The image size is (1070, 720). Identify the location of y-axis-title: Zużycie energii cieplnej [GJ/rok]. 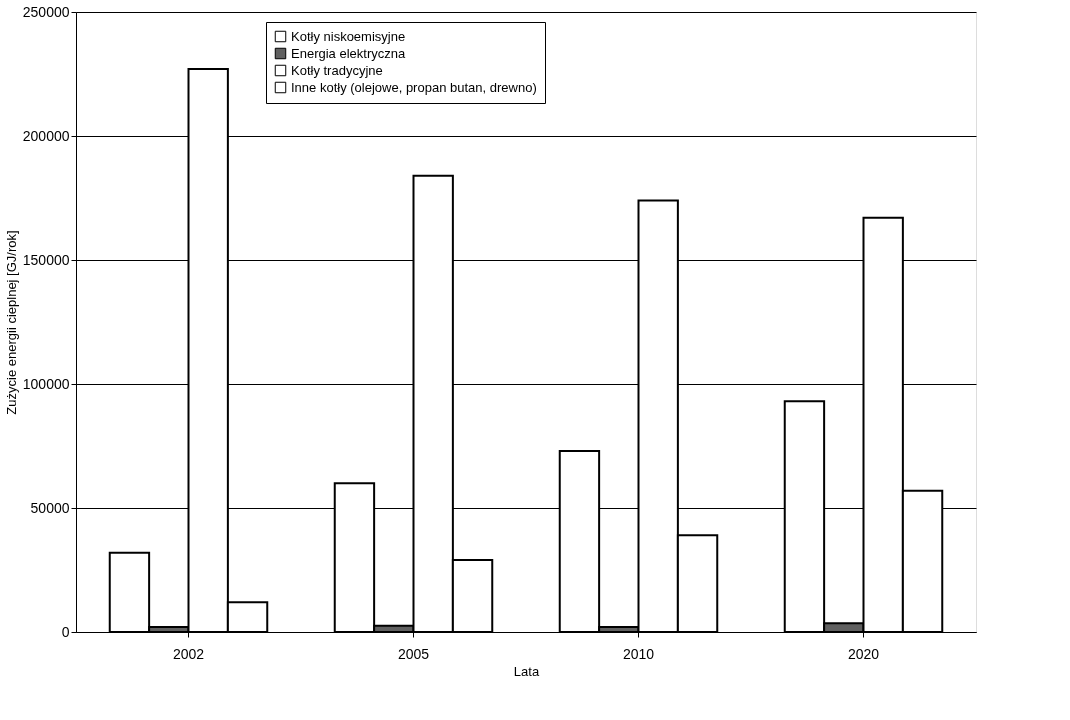
(11, 322).